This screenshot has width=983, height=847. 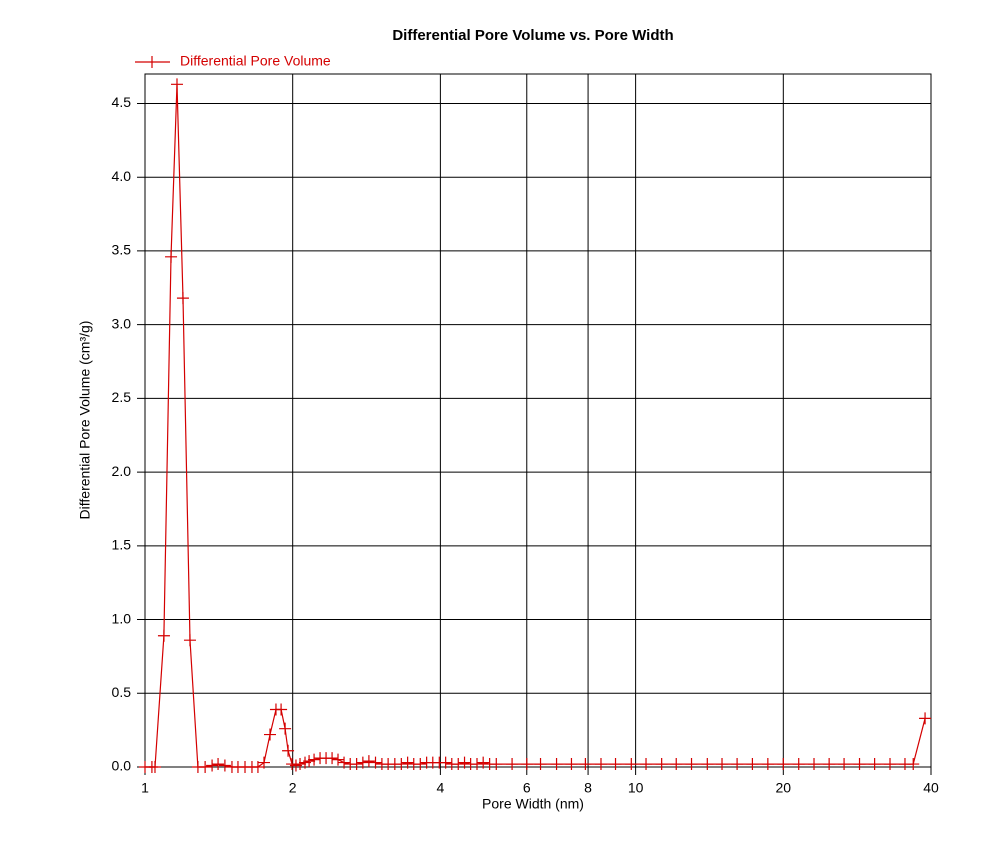 I want to click on x-tick-label: 6, so click(x=527, y=788).